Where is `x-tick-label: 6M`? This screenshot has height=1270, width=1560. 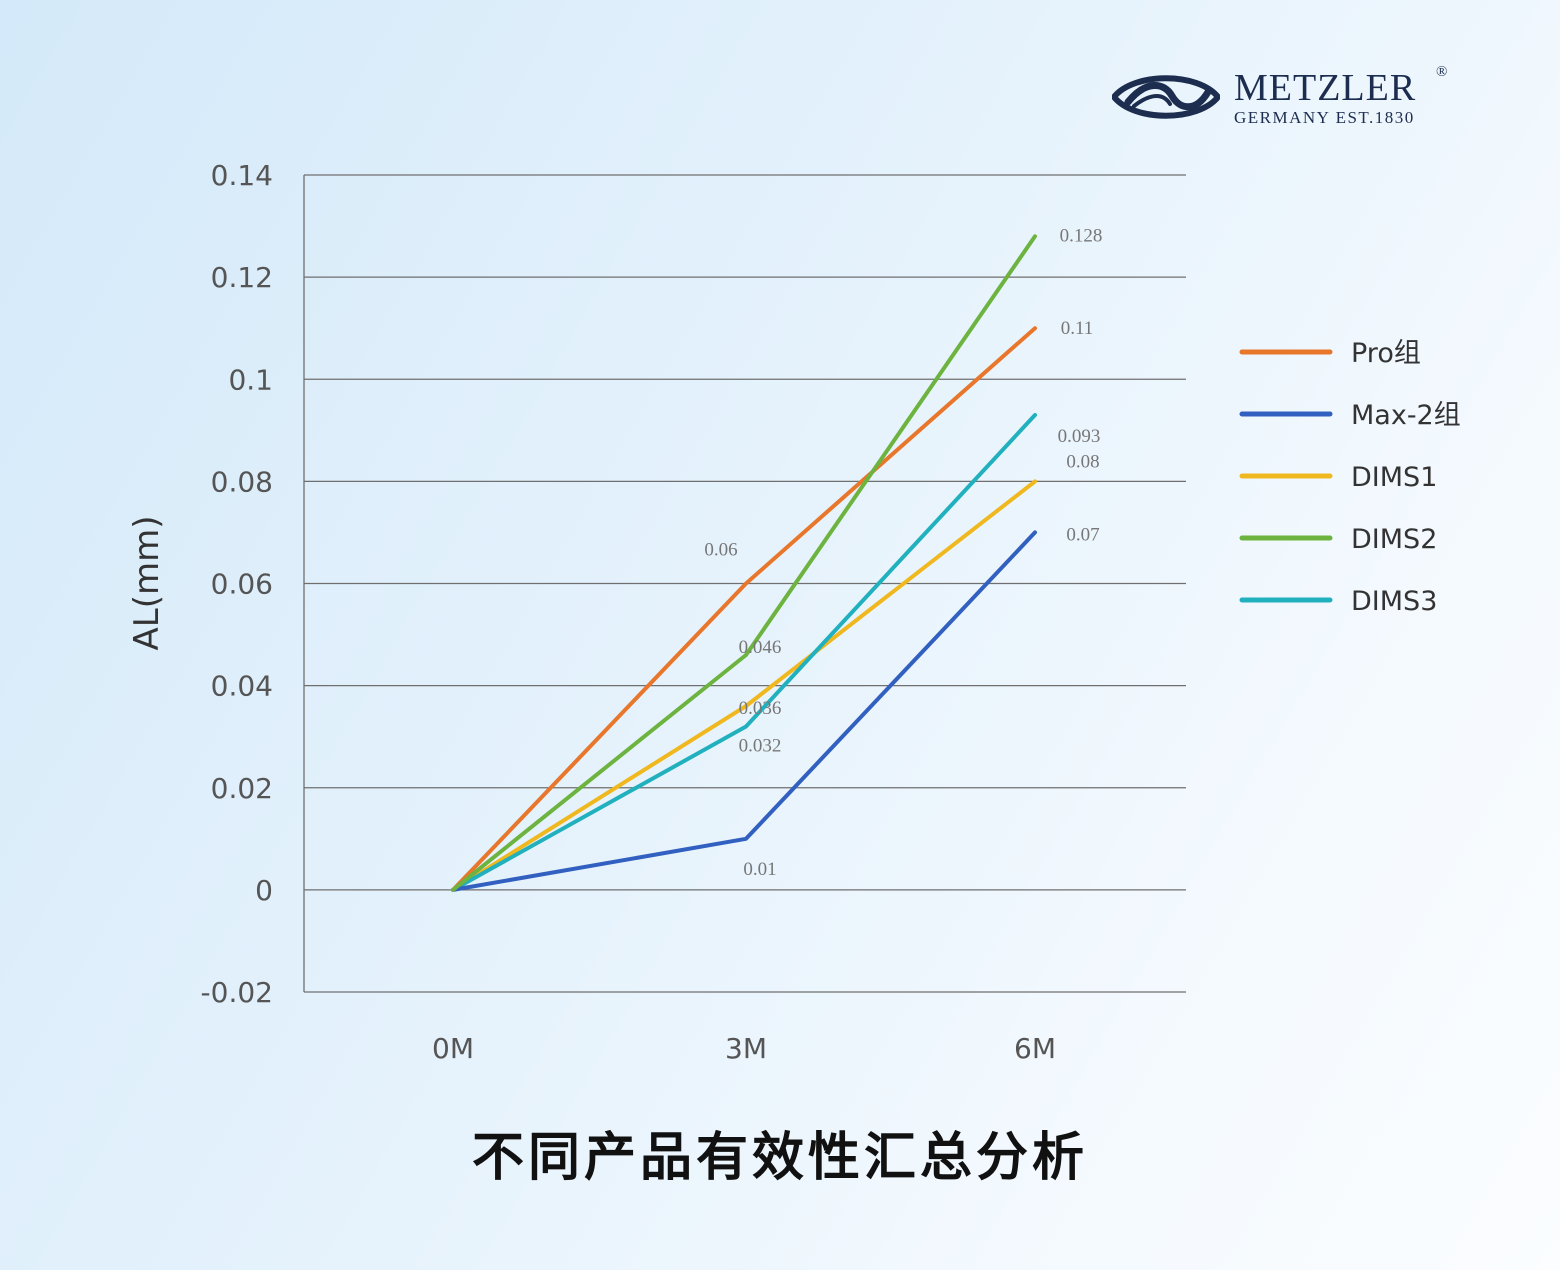
x-tick-label: 6M is located at coordinates (1035, 1048).